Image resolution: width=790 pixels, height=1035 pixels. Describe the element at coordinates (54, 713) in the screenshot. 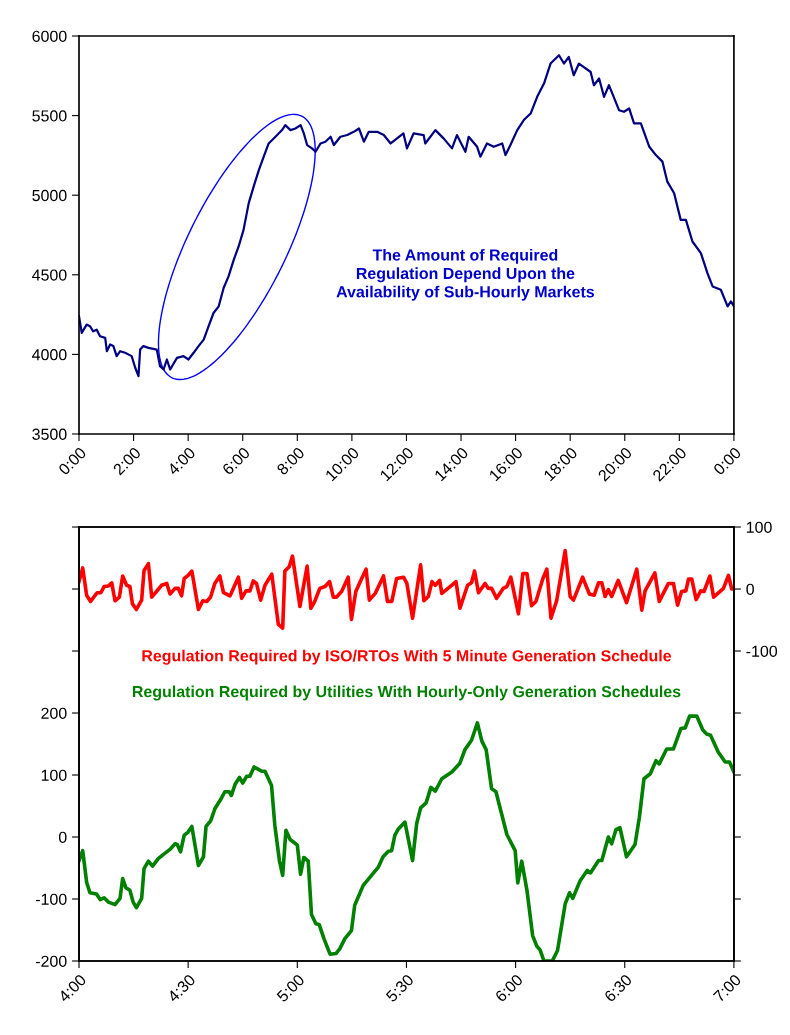

I see `y-tick-label: 200` at that location.